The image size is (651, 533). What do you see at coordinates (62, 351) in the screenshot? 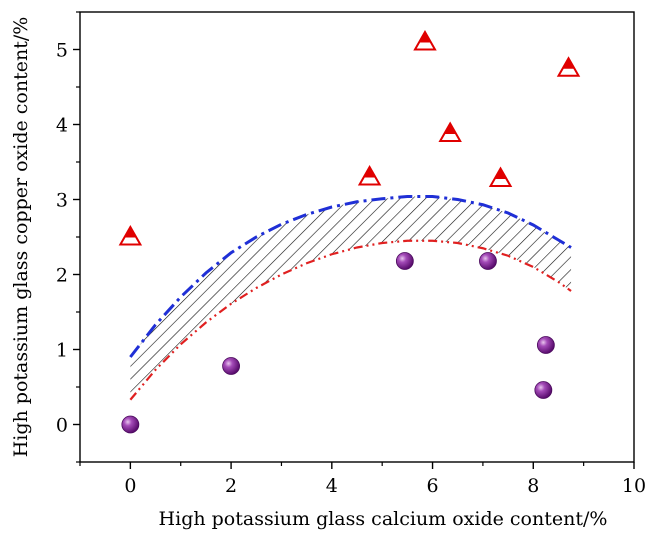
I see `y-tick-label: 1` at bounding box center [62, 351].